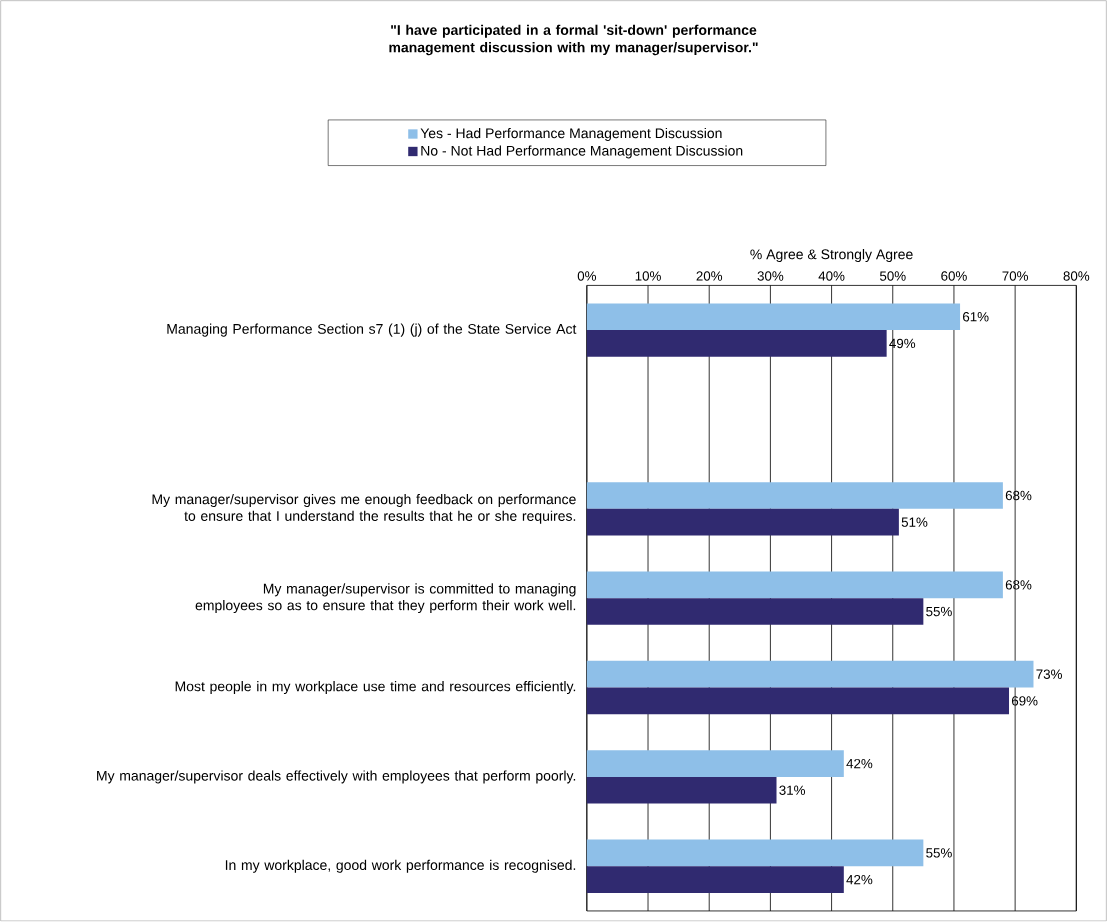  I want to click on x-tick-label: 70%, so click(1015, 276).